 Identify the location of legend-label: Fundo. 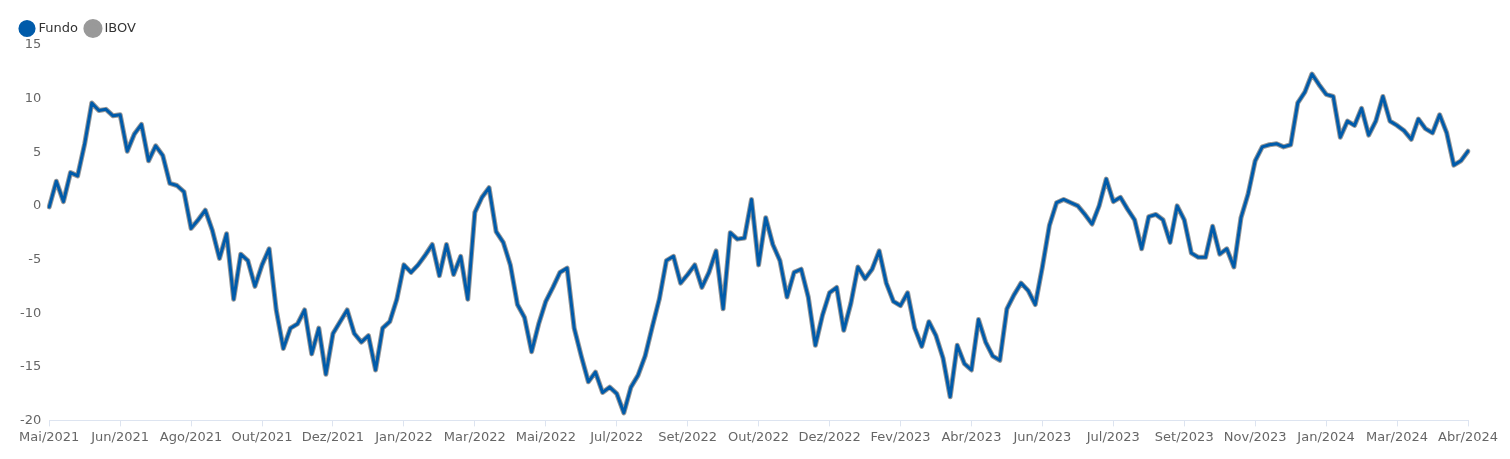
(58, 27).